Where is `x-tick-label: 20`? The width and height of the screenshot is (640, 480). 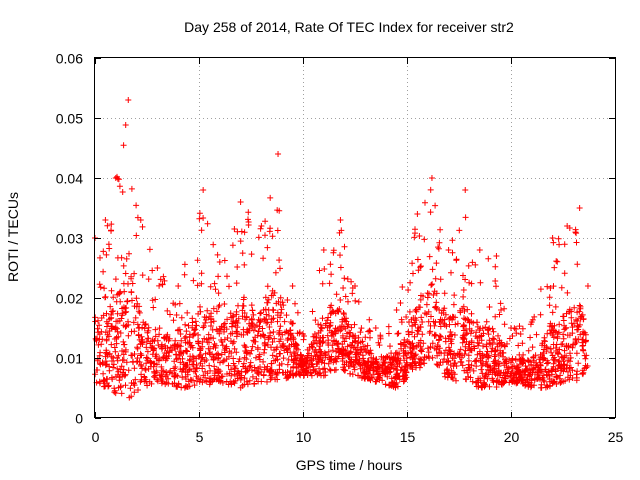 x-tick-label: 20 is located at coordinates (512, 437).